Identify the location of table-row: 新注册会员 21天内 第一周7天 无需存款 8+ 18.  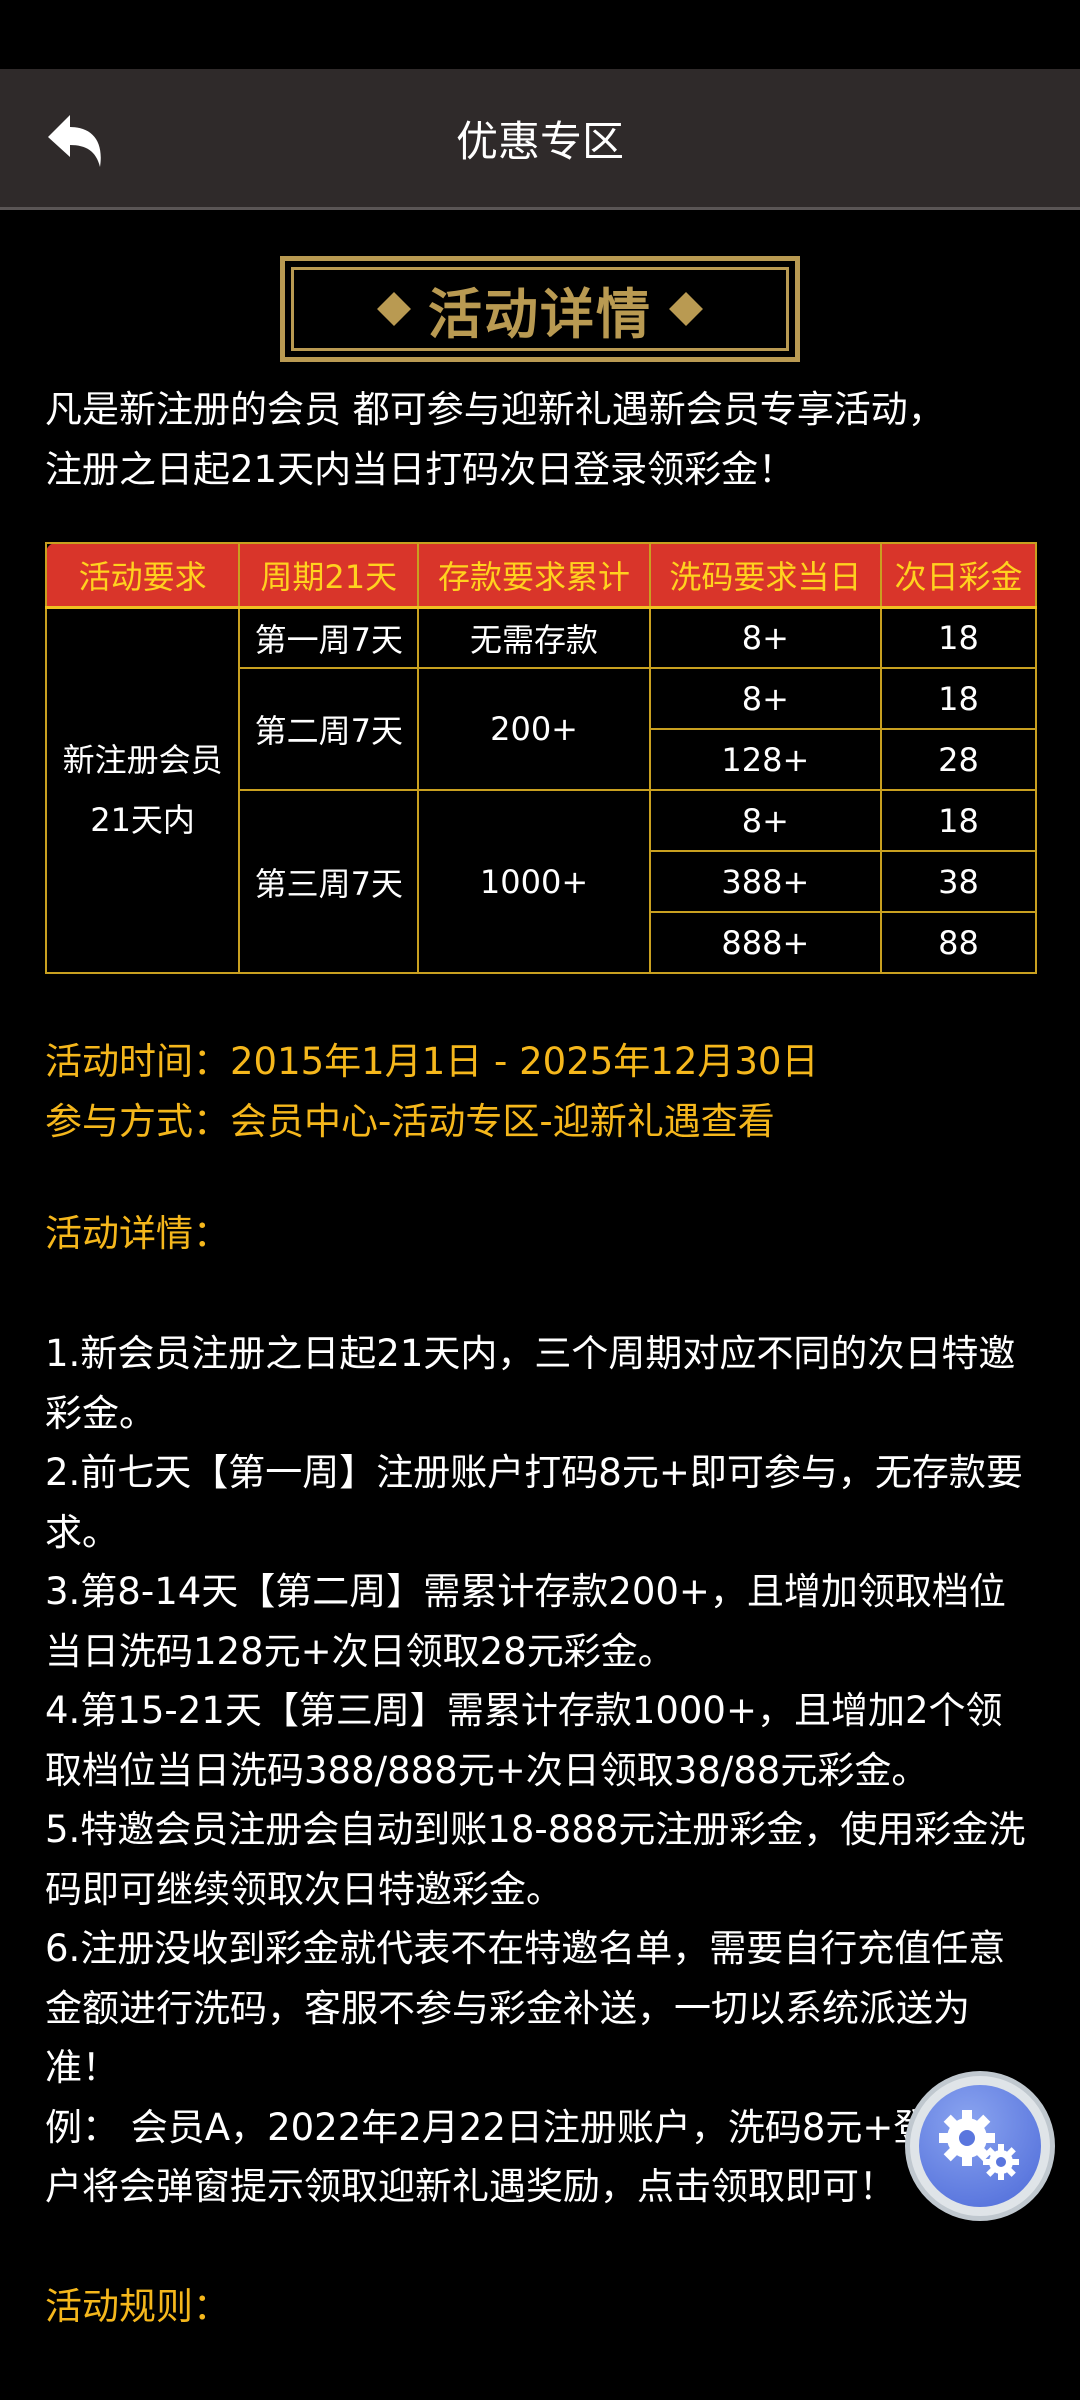
(541, 790).